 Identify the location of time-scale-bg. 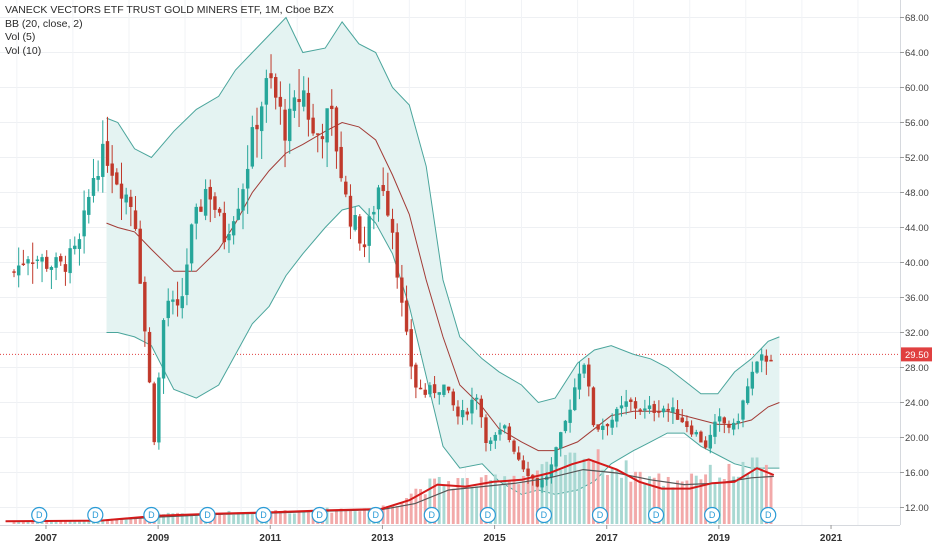
(466, 537).